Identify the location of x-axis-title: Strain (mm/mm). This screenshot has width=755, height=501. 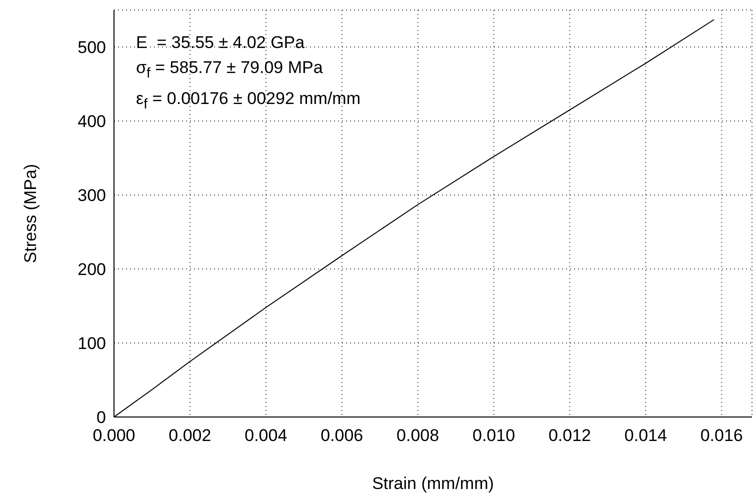
(433, 483).